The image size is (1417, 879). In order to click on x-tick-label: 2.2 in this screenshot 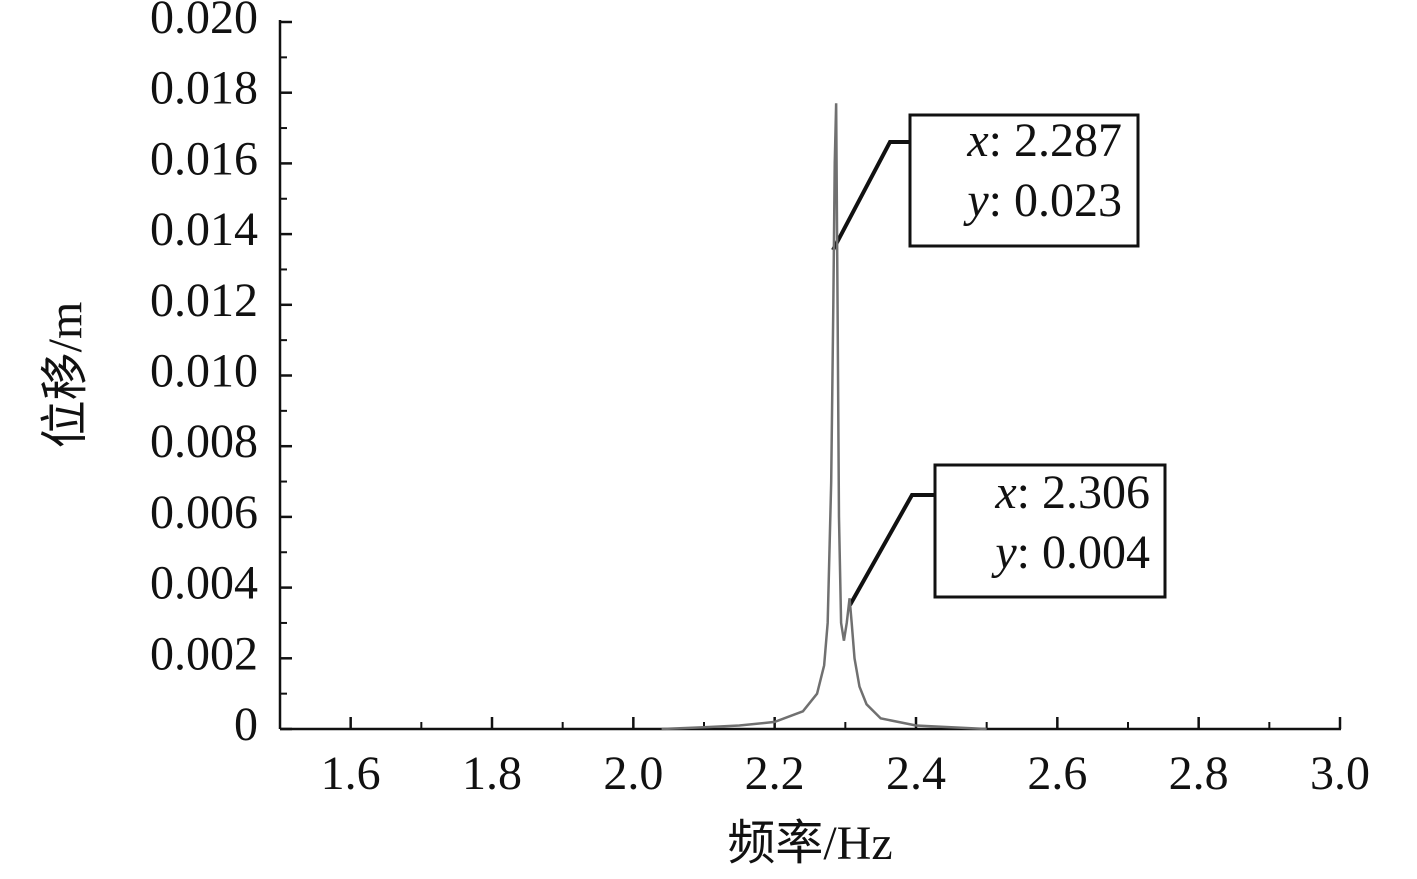, I will do `click(775, 773)`.